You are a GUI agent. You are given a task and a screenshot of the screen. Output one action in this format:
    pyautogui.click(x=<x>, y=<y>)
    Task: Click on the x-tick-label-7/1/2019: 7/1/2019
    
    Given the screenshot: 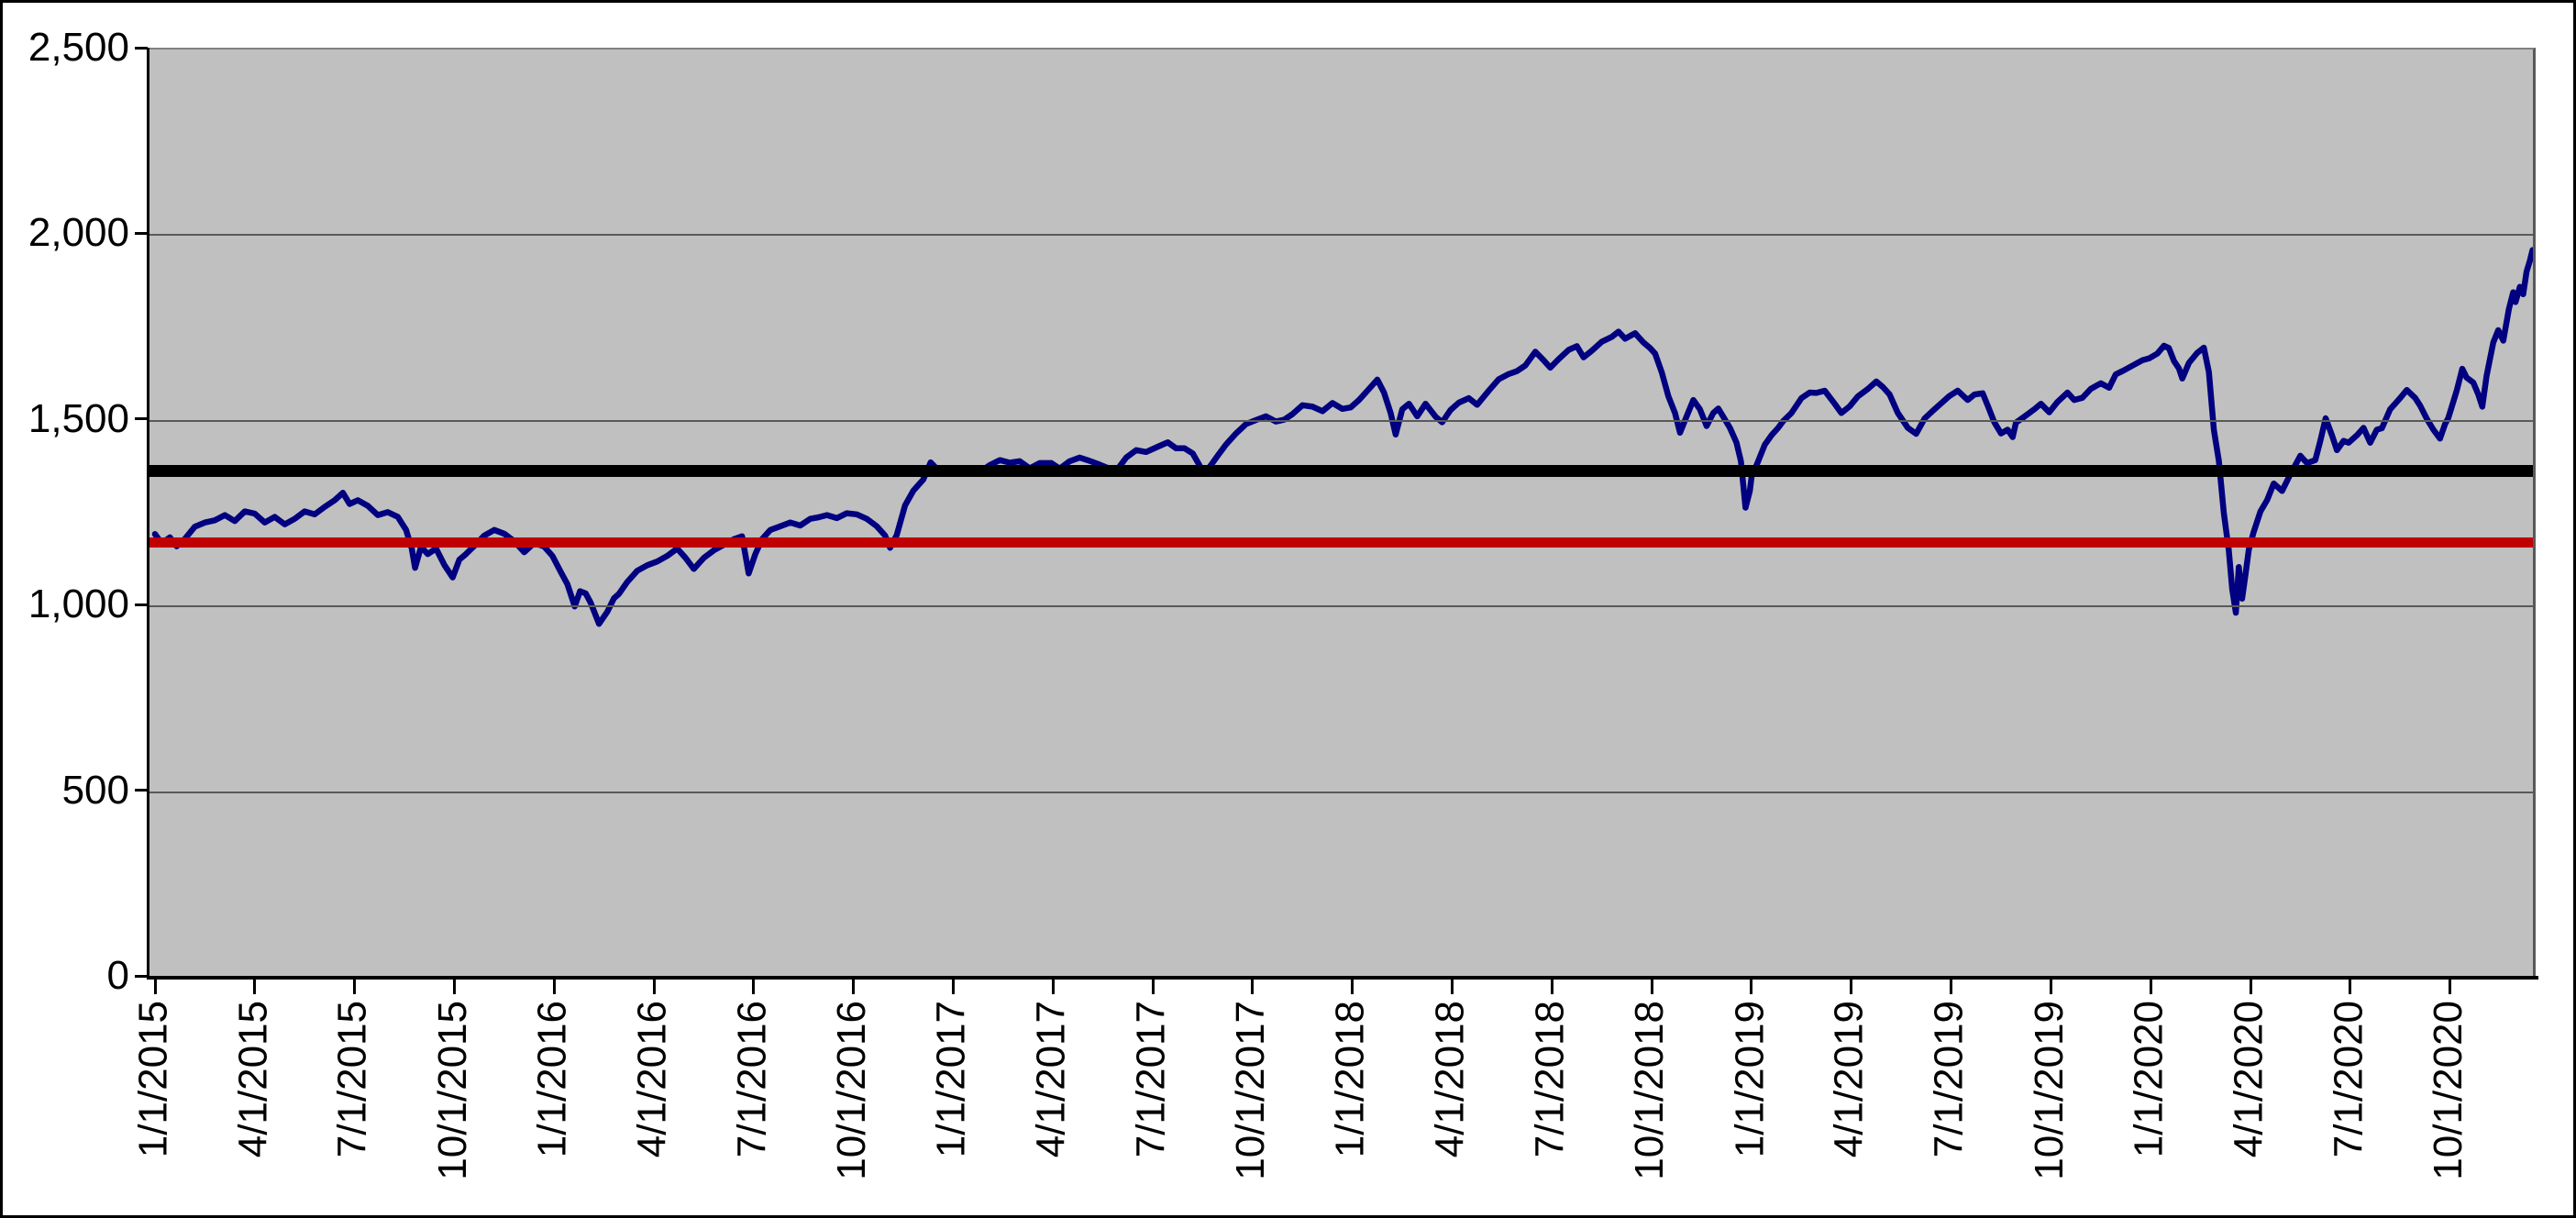 What is the action you would take?
    pyautogui.click(x=1949, y=1079)
    